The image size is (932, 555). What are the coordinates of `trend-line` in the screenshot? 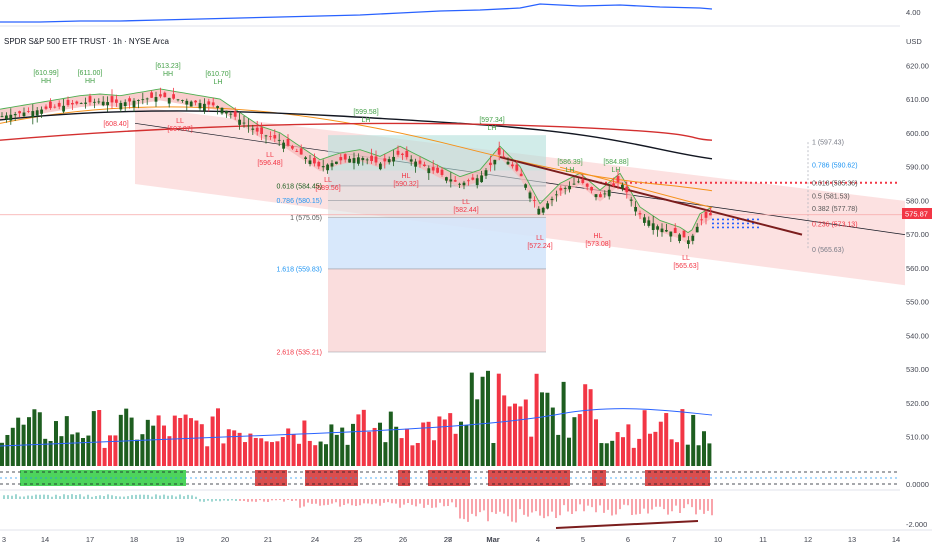 It's located at (651, 196).